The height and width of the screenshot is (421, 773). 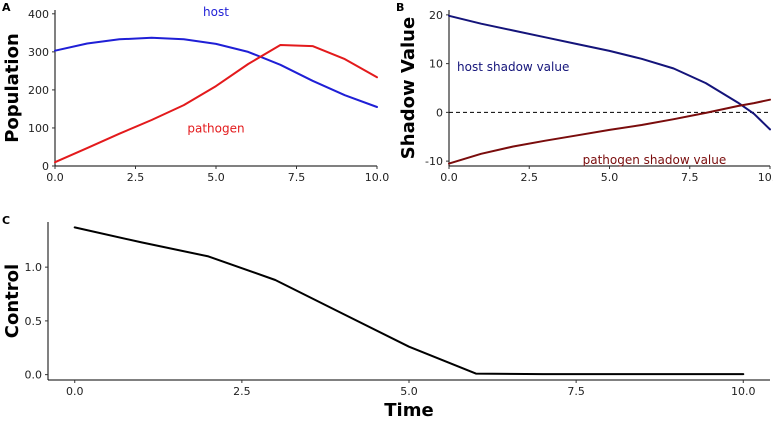 I want to click on y-tick-label: 300, so click(x=38, y=52).